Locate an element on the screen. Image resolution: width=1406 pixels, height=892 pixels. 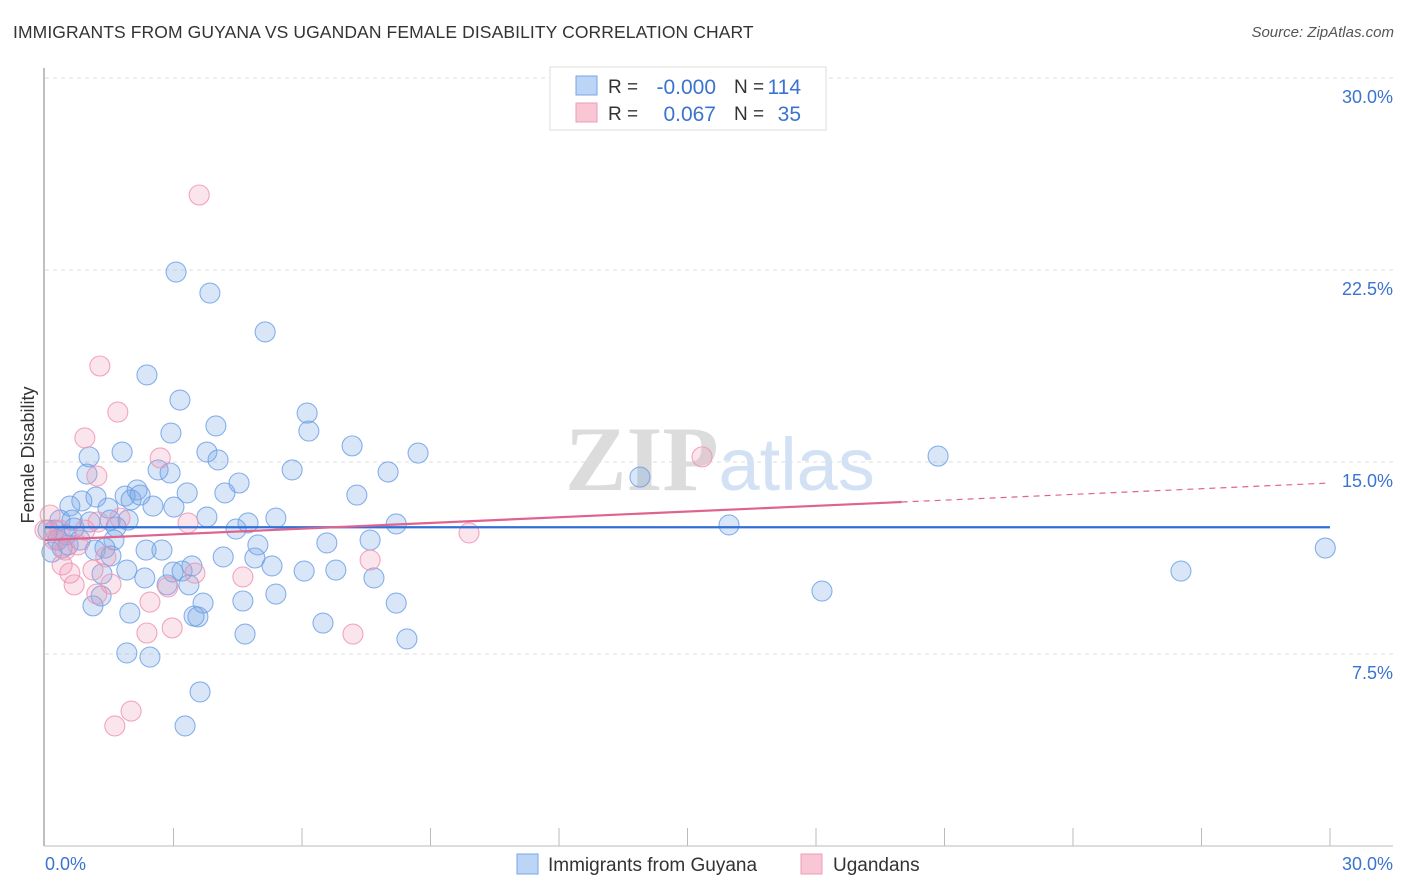
y-axis-label: Female Disability is located at coordinates (28, 454).